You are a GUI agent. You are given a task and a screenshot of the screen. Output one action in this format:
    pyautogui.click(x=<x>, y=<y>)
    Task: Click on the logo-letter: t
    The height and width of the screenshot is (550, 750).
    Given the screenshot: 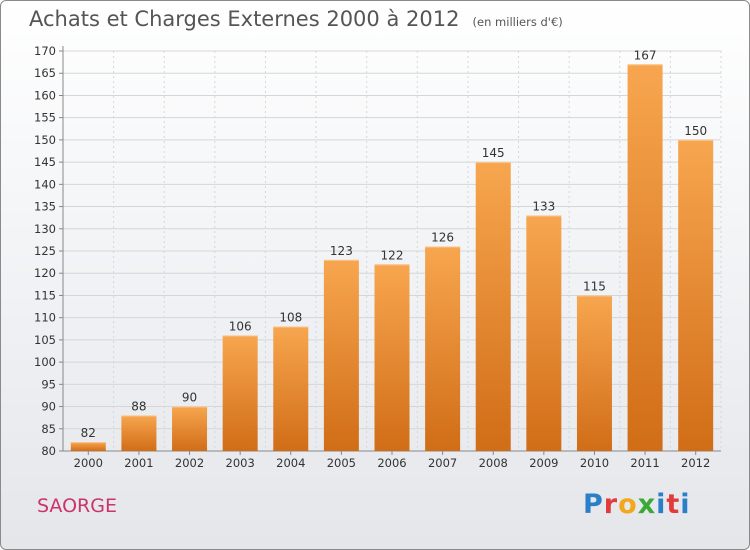 What is the action you would take?
    pyautogui.click(x=673, y=504)
    